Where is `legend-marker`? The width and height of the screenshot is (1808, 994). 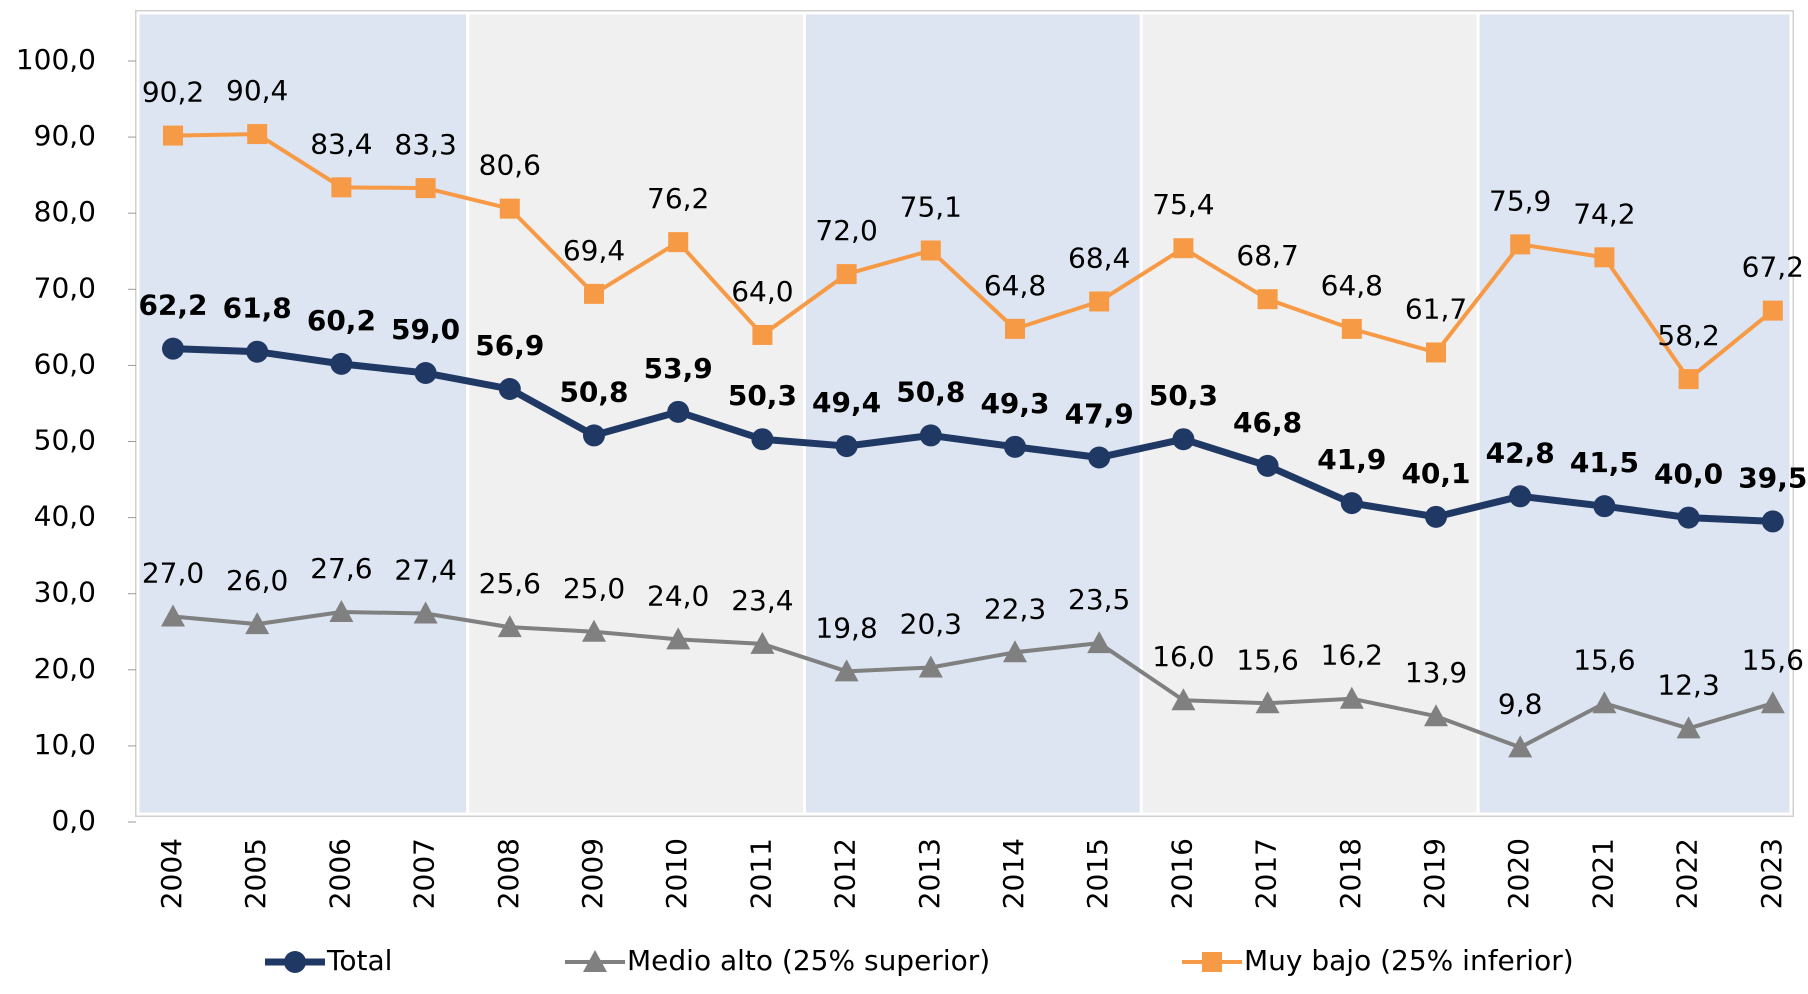
legend-marker is located at coordinates (595, 961).